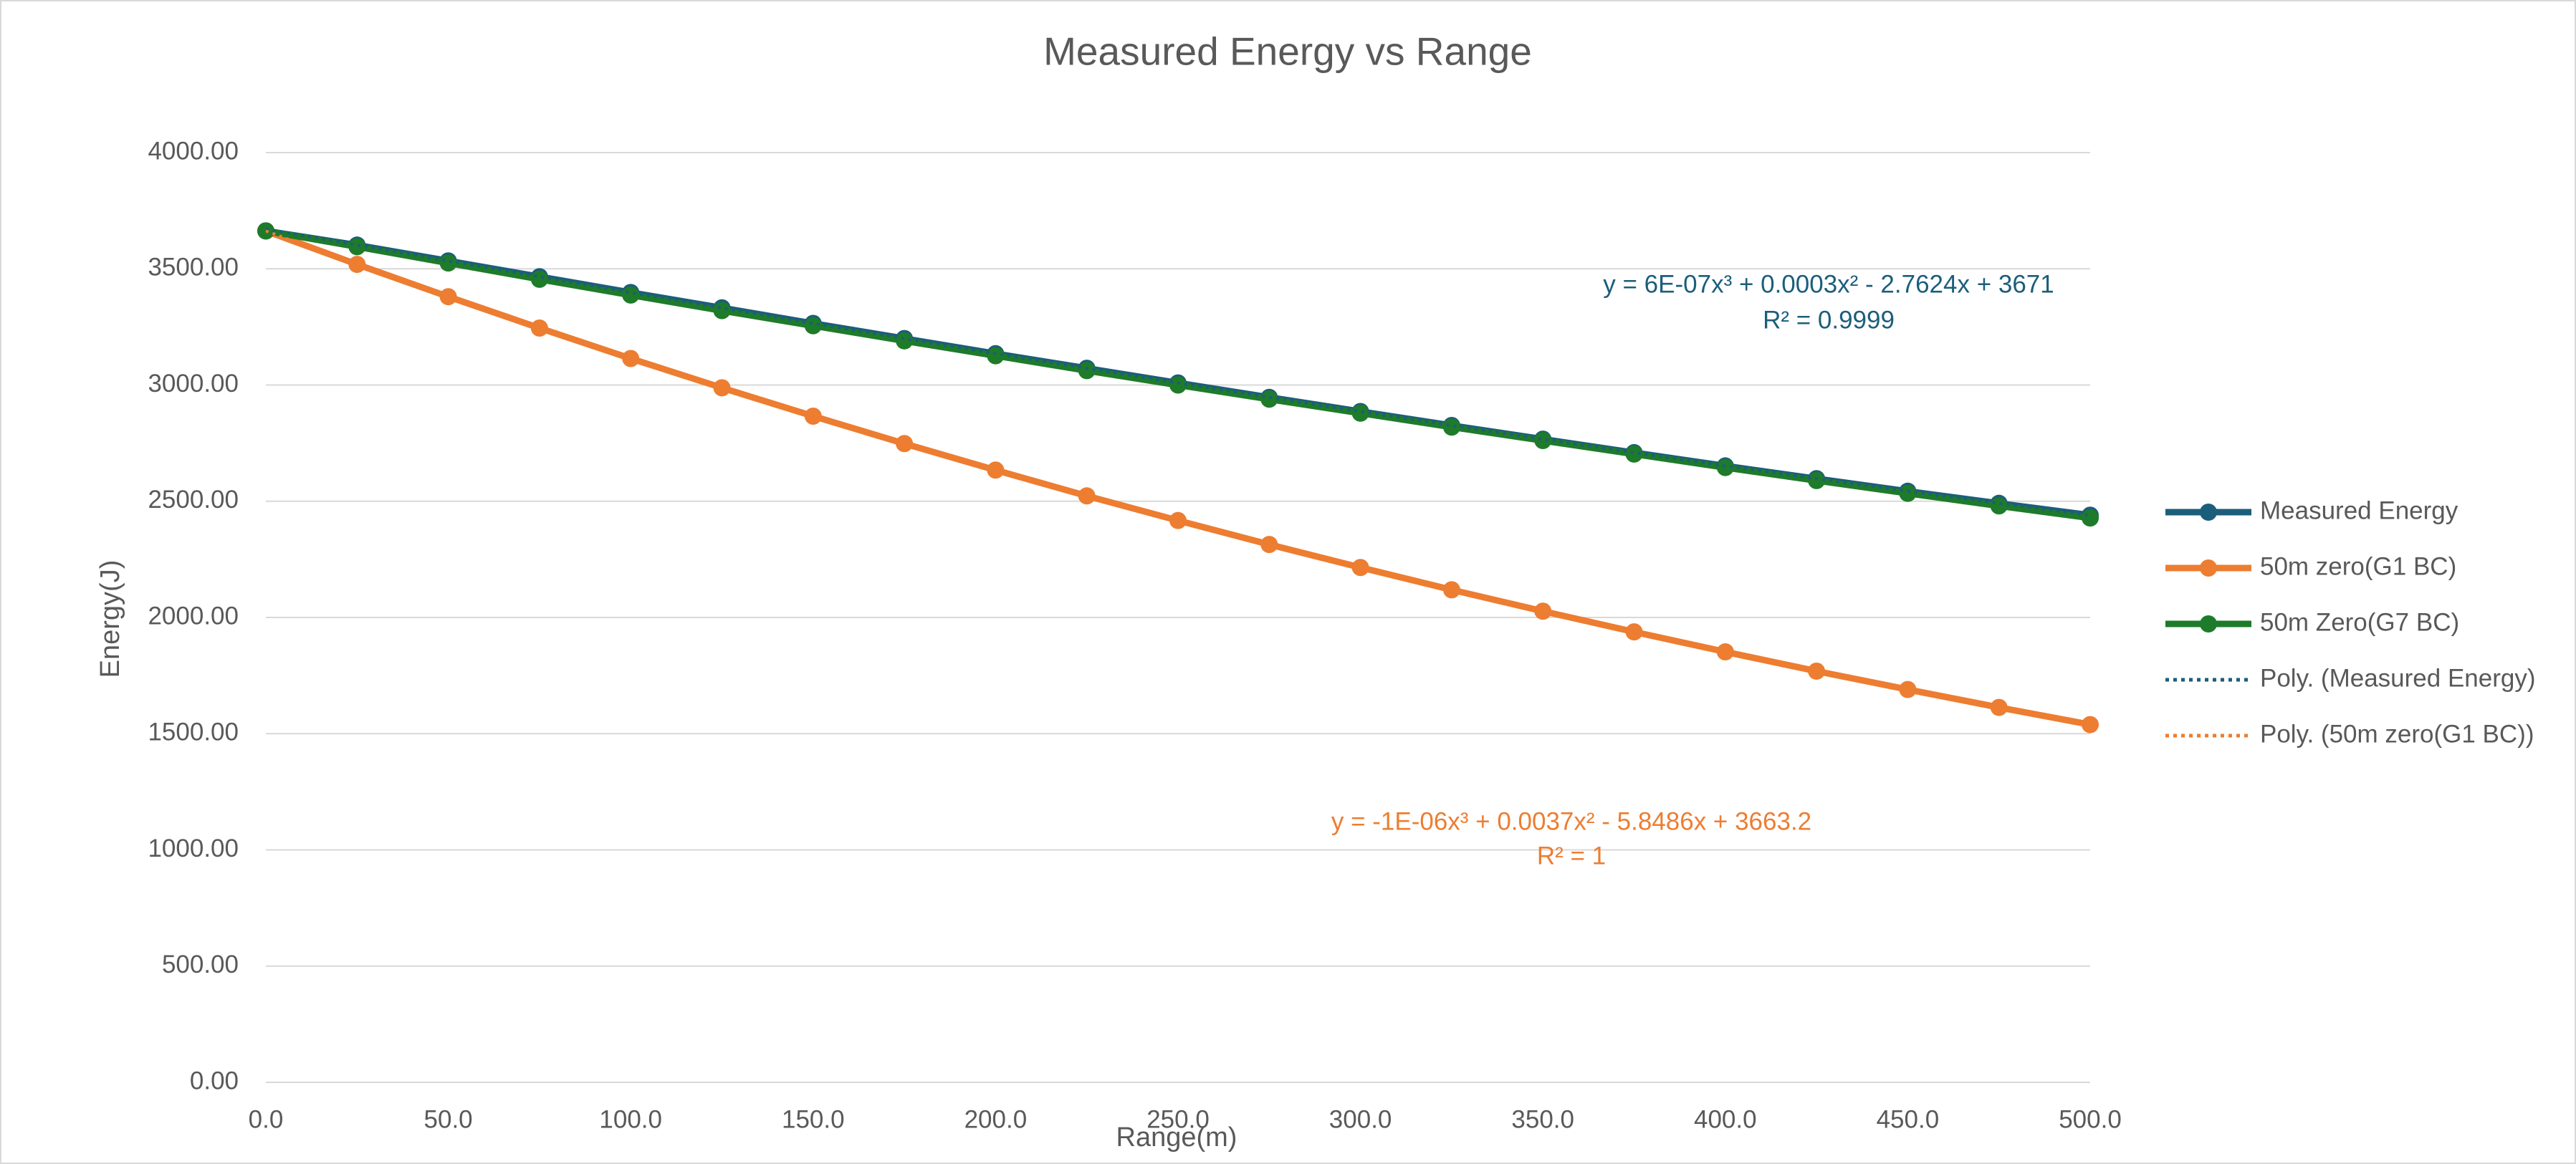 This screenshot has height=1164, width=2576. What do you see at coordinates (814, 1119) in the screenshot?
I see `x-tick-label: 150.0` at bounding box center [814, 1119].